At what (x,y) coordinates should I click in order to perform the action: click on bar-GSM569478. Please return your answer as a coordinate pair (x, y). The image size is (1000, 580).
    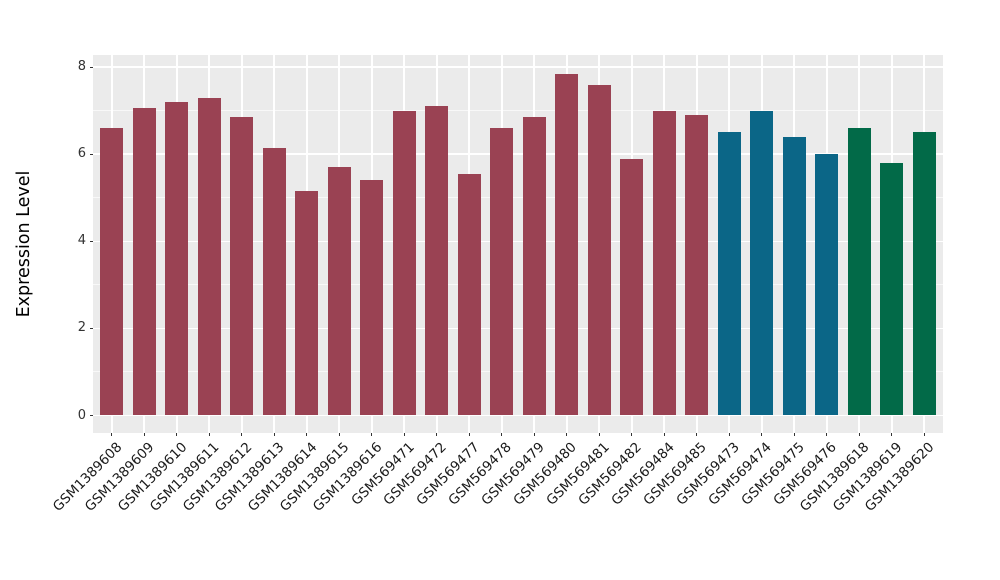
    Looking at the image, I should click on (502, 272).